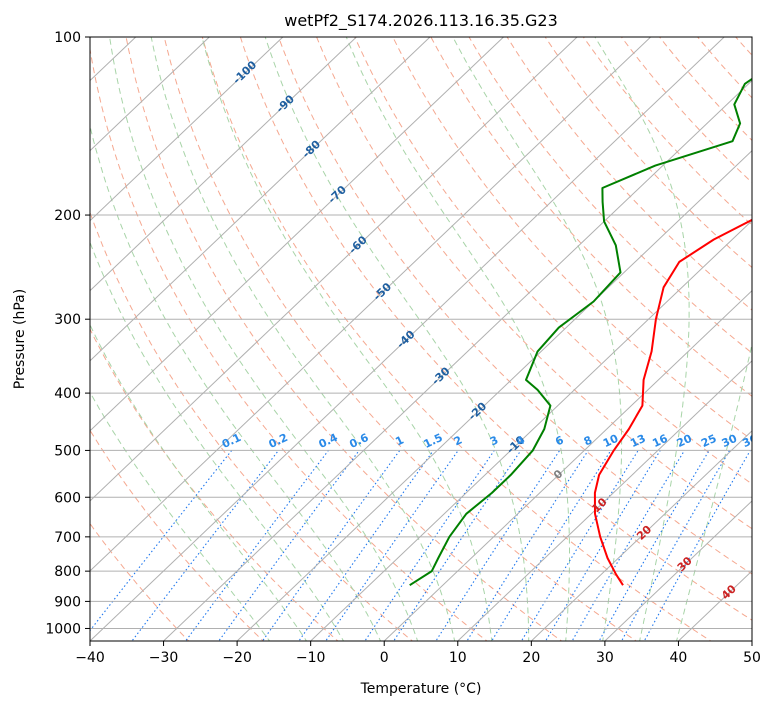 The image size is (775, 708). What do you see at coordinates (559, 440) in the screenshot?
I see `mixing-ratio-label: 6` at bounding box center [559, 440].